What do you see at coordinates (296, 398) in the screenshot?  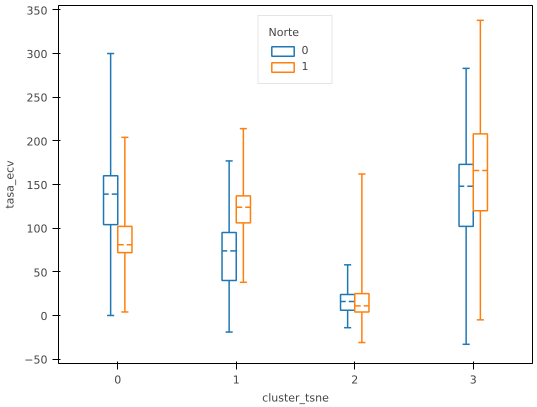 I see `x-axis-title: cluster_tsne` at bounding box center [296, 398].